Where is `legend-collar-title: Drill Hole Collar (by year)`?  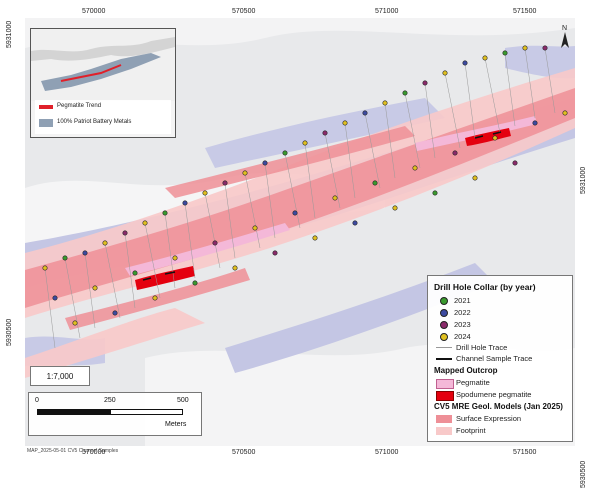 legend-collar-title: Drill Hole Collar (by year) is located at coordinates (485, 287).